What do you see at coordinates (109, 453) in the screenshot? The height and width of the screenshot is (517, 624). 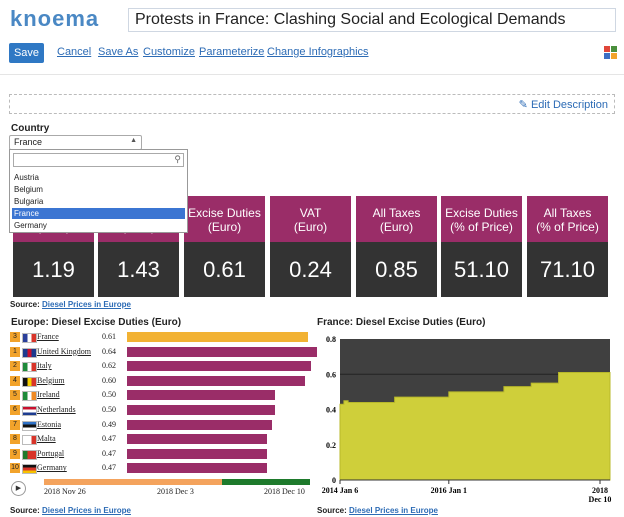 I see `bar-value-label: 0.47` at bounding box center [109, 453].